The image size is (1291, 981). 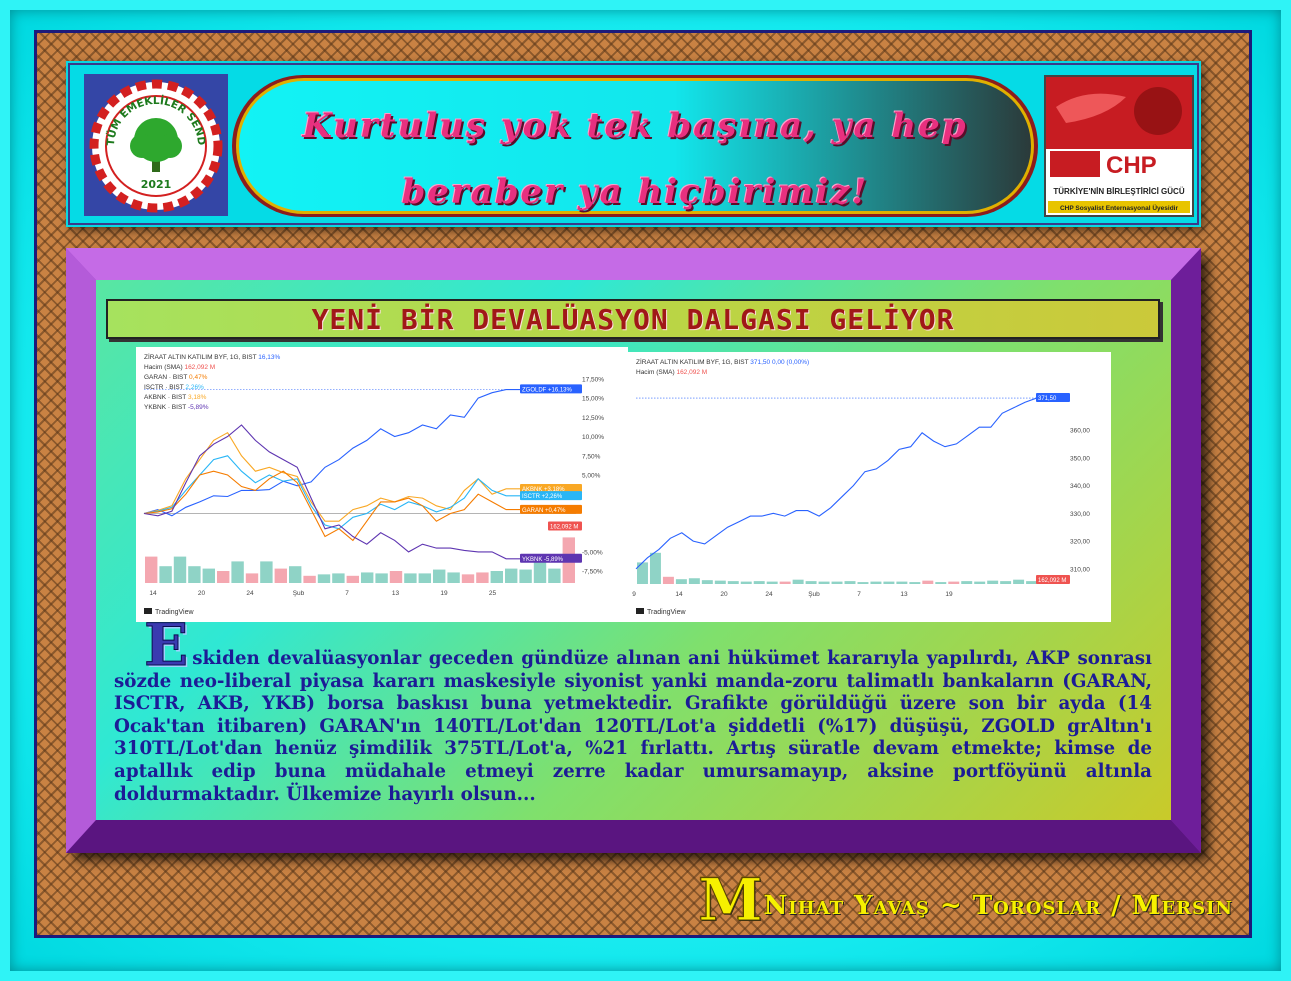 What do you see at coordinates (640, 611) in the screenshot?
I see `tradingview-icon` at bounding box center [640, 611].